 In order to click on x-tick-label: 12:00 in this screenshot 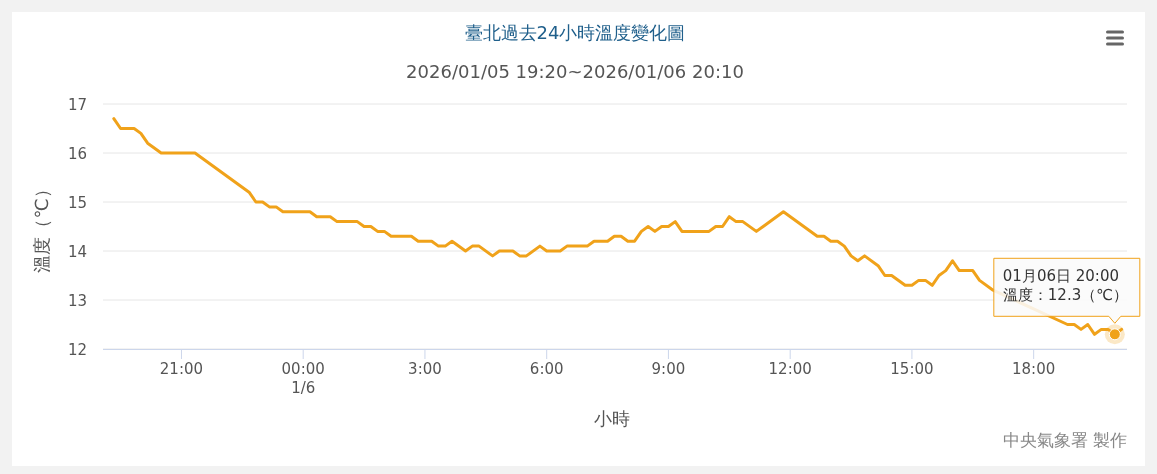, I will do `click(790, 369)`.